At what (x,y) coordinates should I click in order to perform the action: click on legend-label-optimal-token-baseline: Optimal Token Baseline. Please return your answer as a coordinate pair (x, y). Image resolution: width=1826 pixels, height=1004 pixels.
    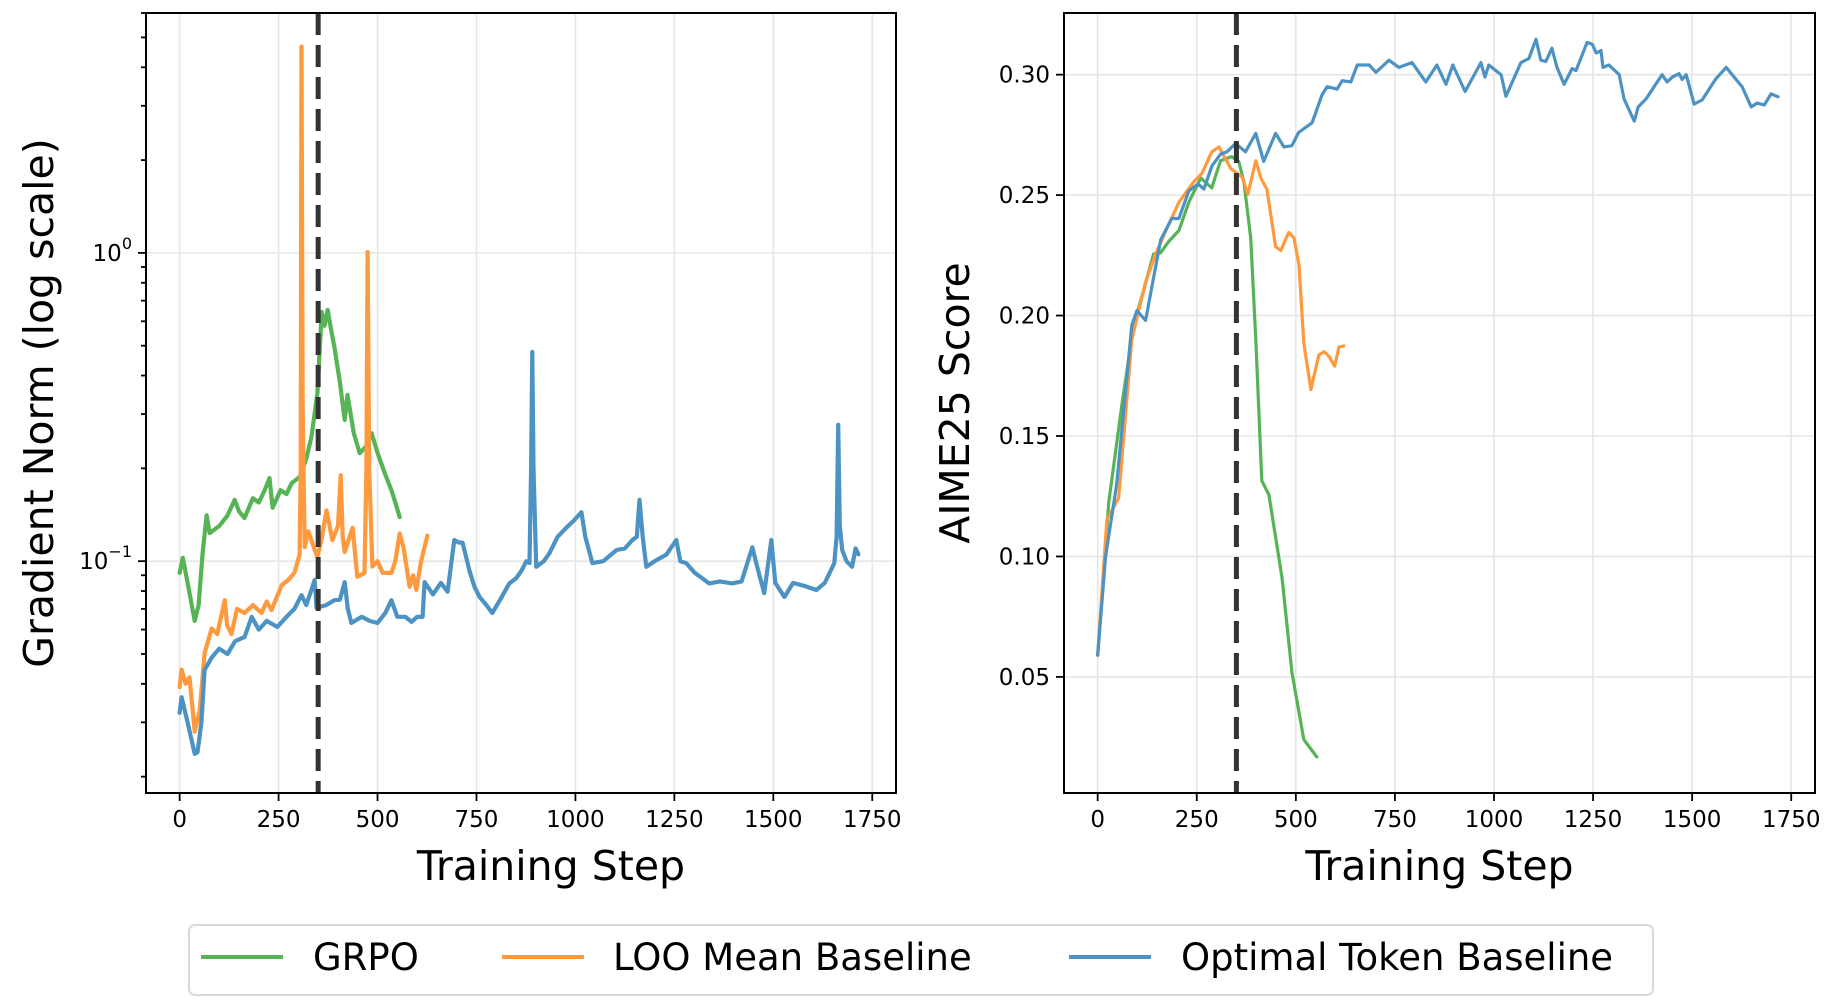
    Looking at the image, I should click on (1397, 957).